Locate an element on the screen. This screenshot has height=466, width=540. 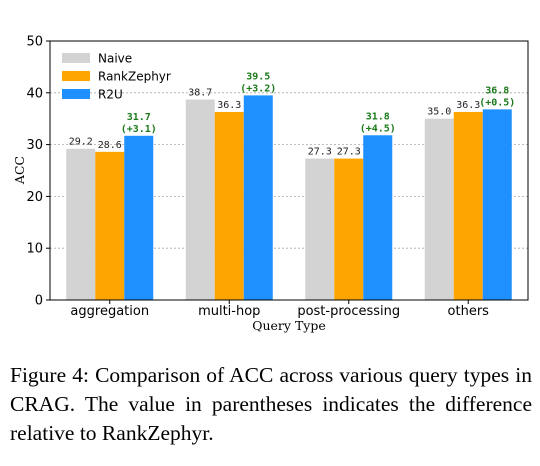
value-label-highlight: 31.7 is located at coordinates (139, 117).